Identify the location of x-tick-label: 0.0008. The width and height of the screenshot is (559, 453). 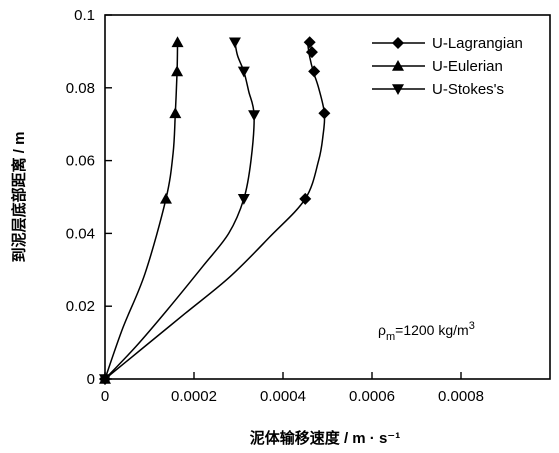
(461, 396).